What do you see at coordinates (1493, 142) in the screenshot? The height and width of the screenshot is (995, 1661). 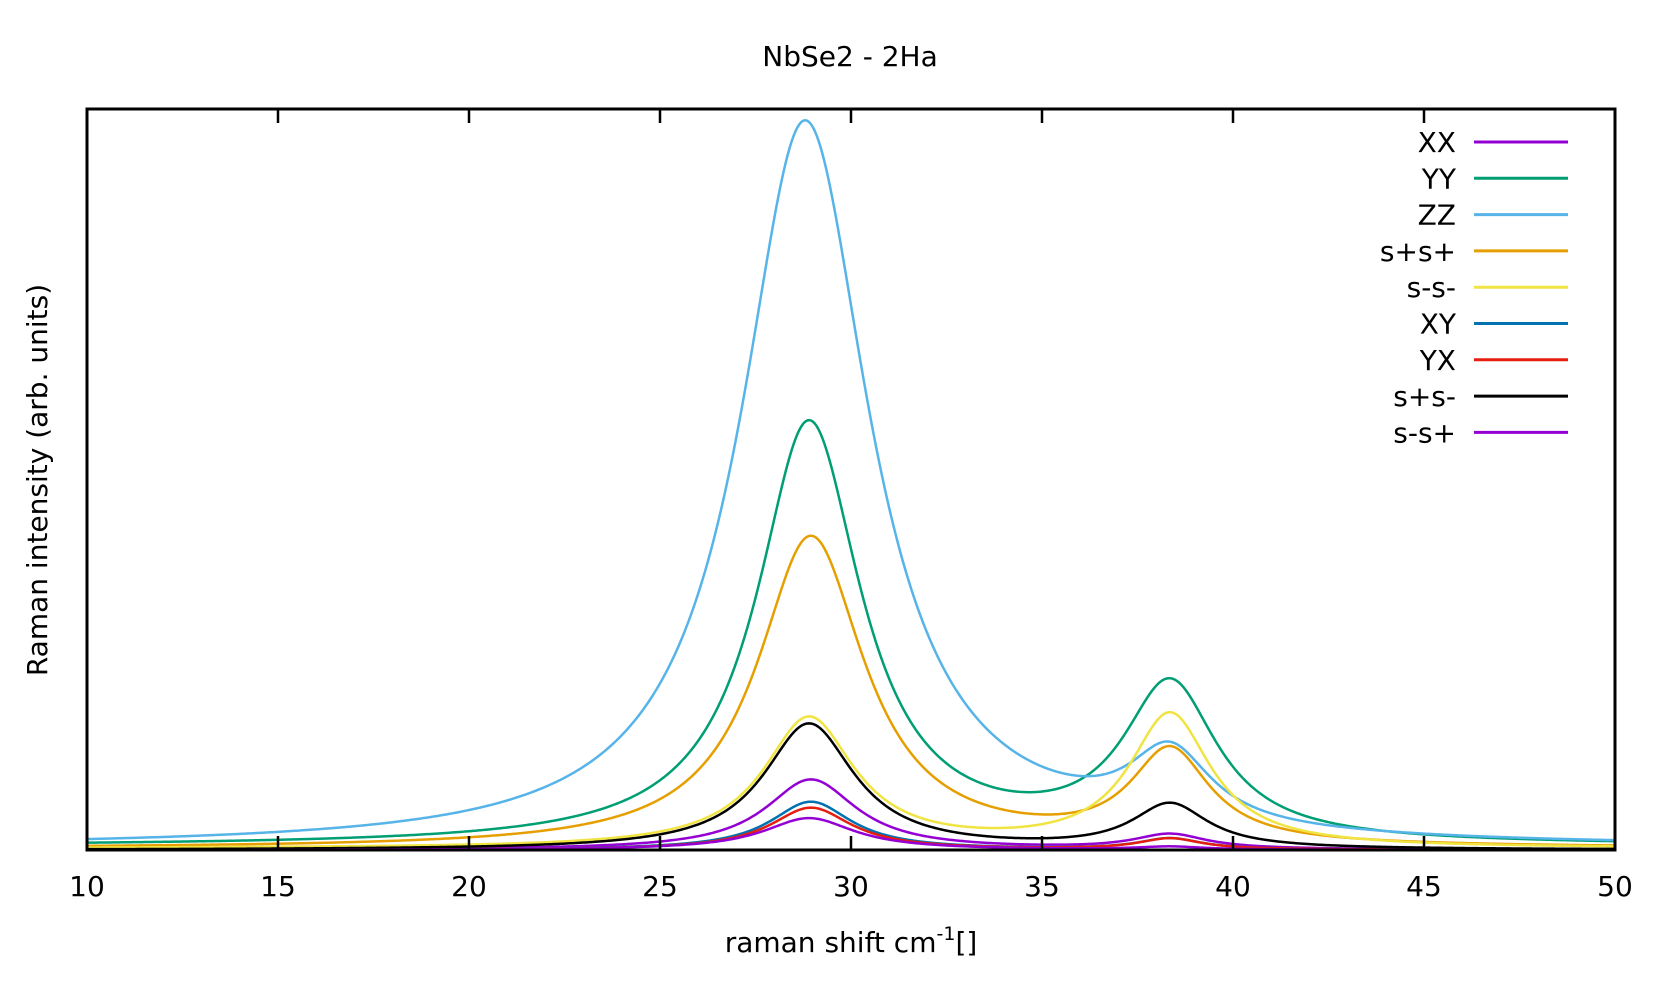 I see `legend-item: XX` at bounding box center [1493, 142].